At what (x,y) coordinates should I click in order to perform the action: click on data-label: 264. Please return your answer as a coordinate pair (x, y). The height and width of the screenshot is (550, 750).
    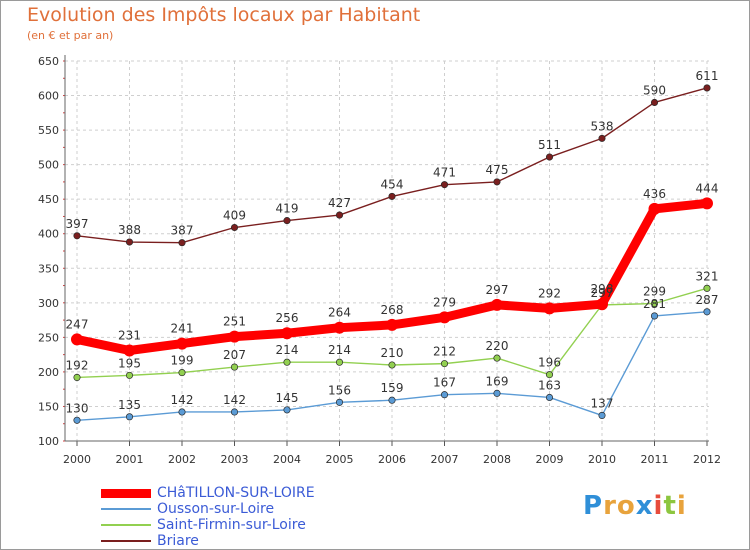
    Looking at the image, I should click on (339, 313).